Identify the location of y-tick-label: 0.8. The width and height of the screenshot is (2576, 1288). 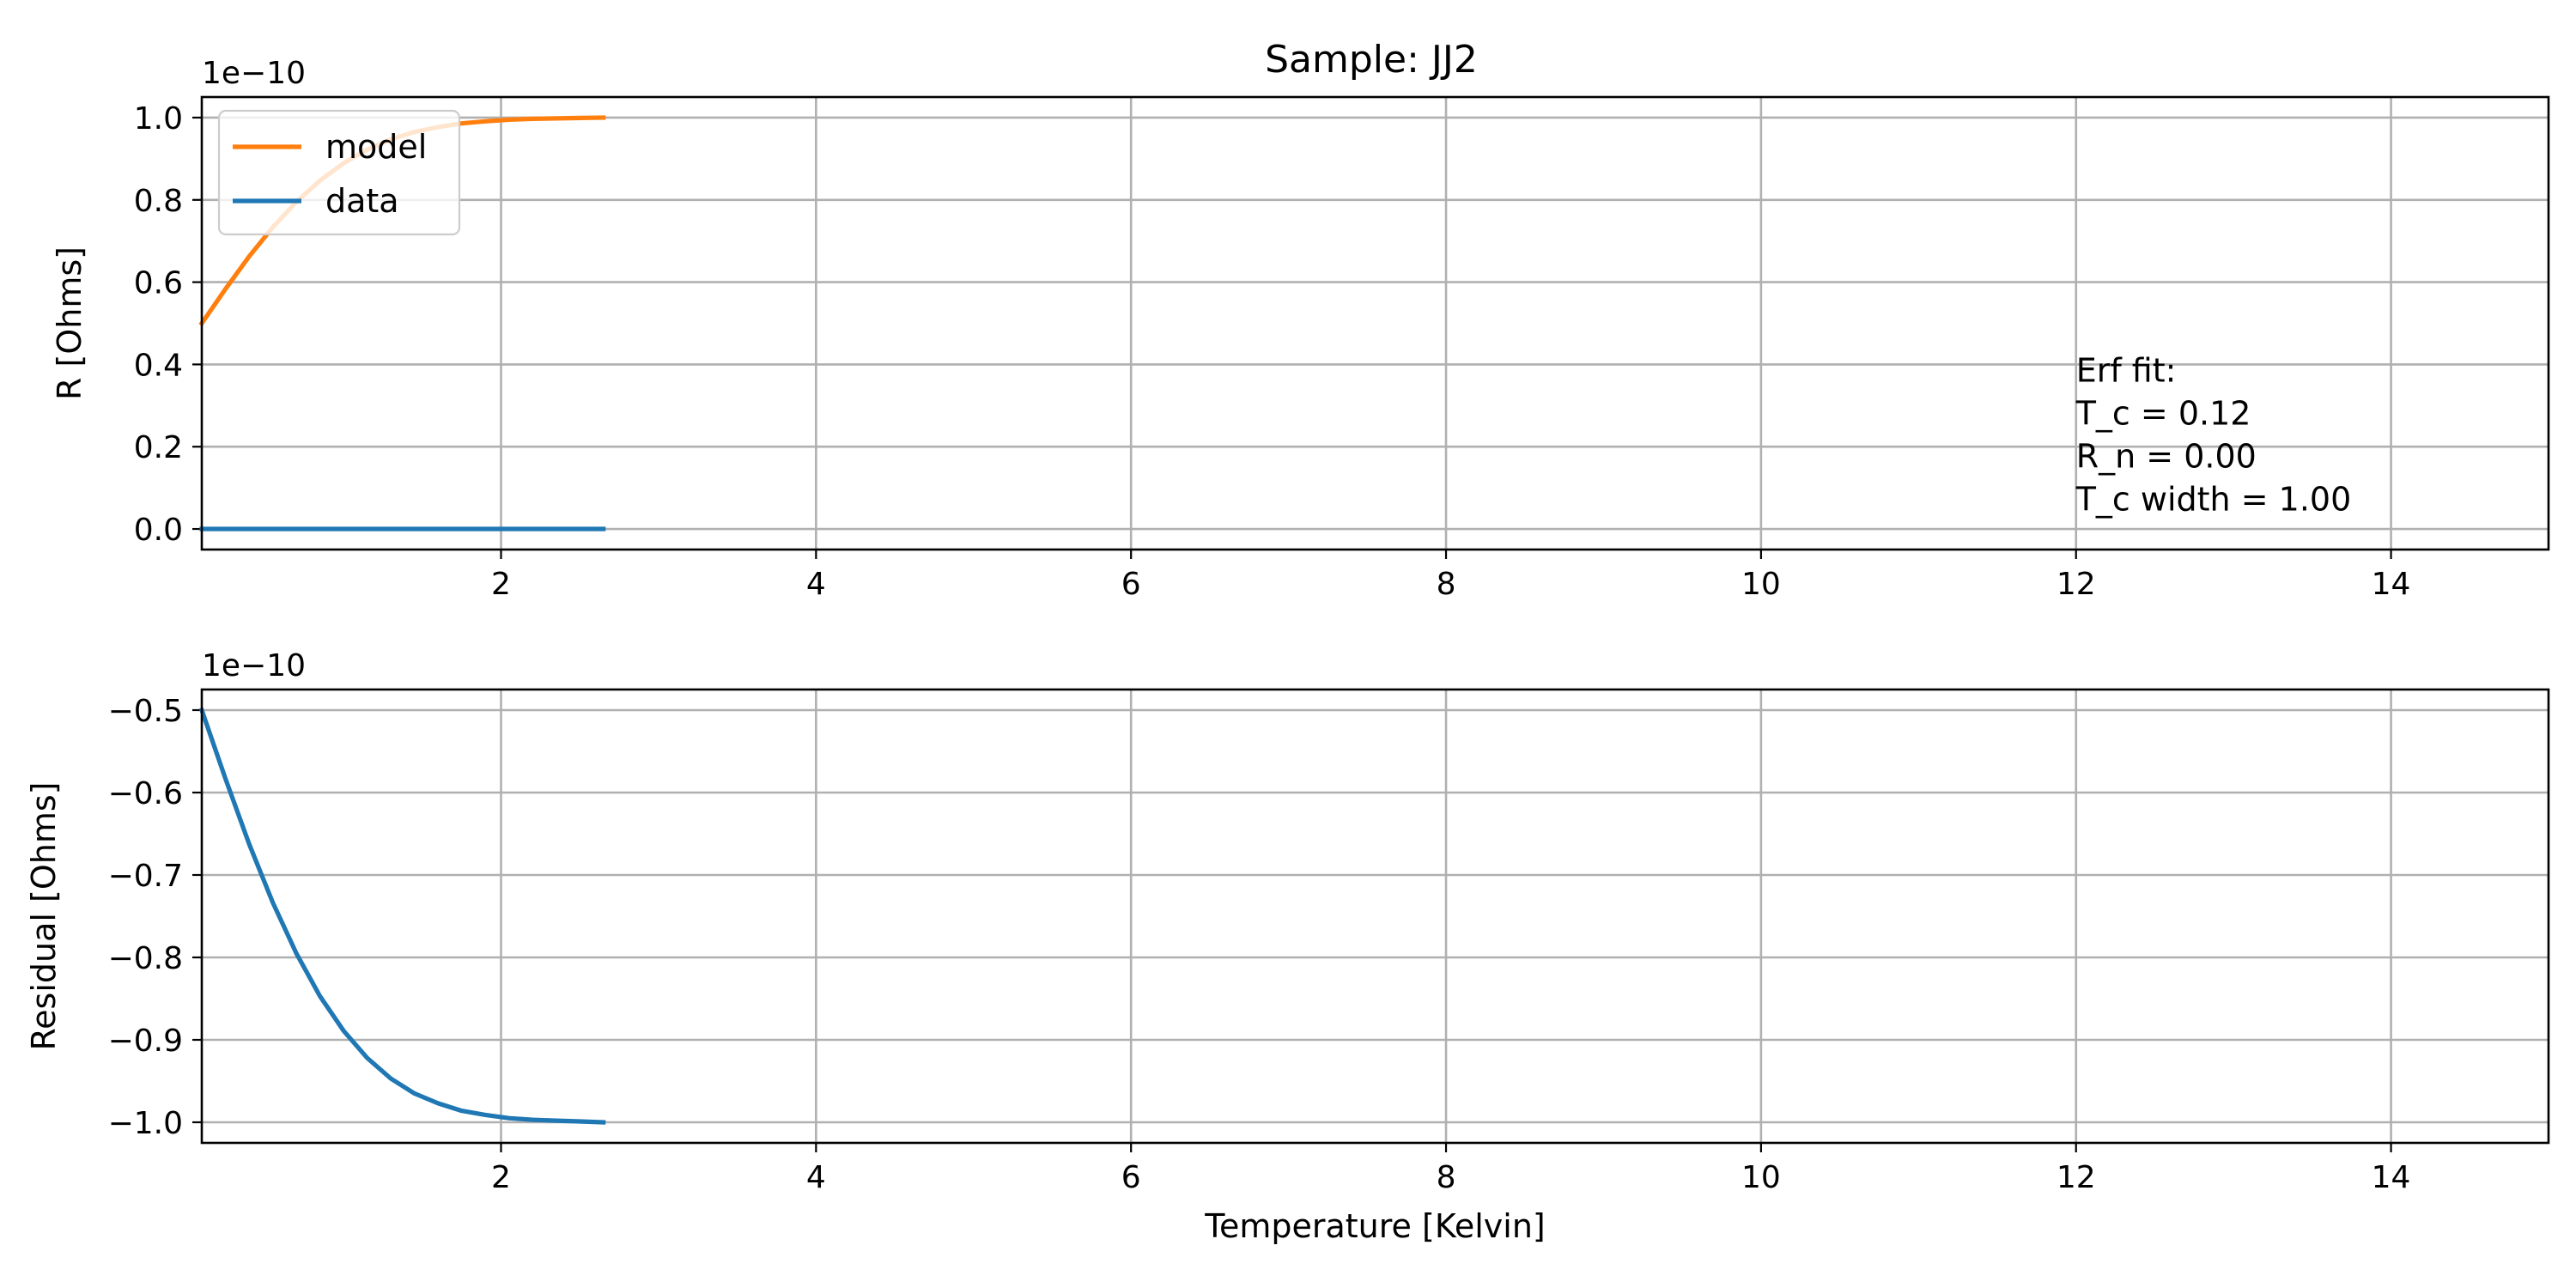
(159, 202).